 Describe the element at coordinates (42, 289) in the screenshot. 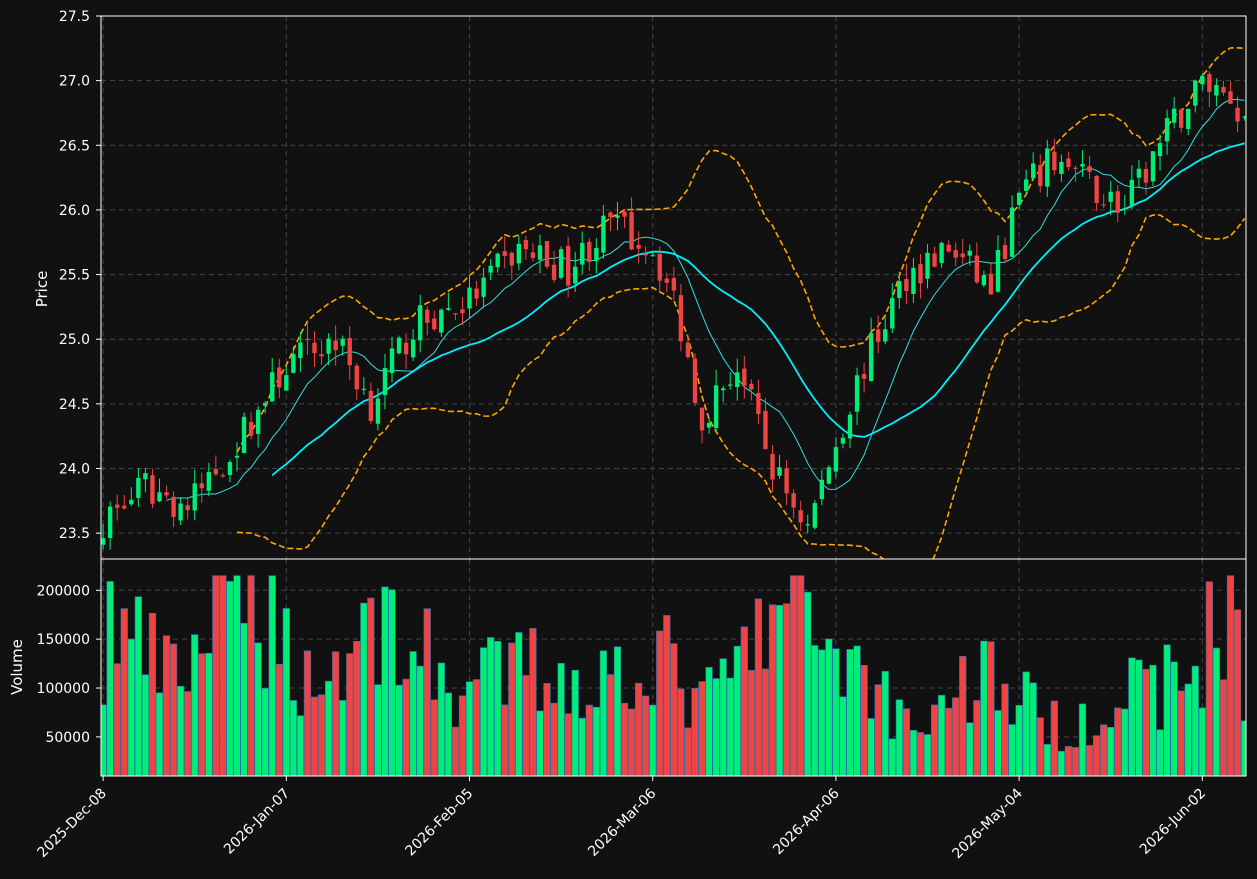

I see `price-axis-title: Price` at that location.